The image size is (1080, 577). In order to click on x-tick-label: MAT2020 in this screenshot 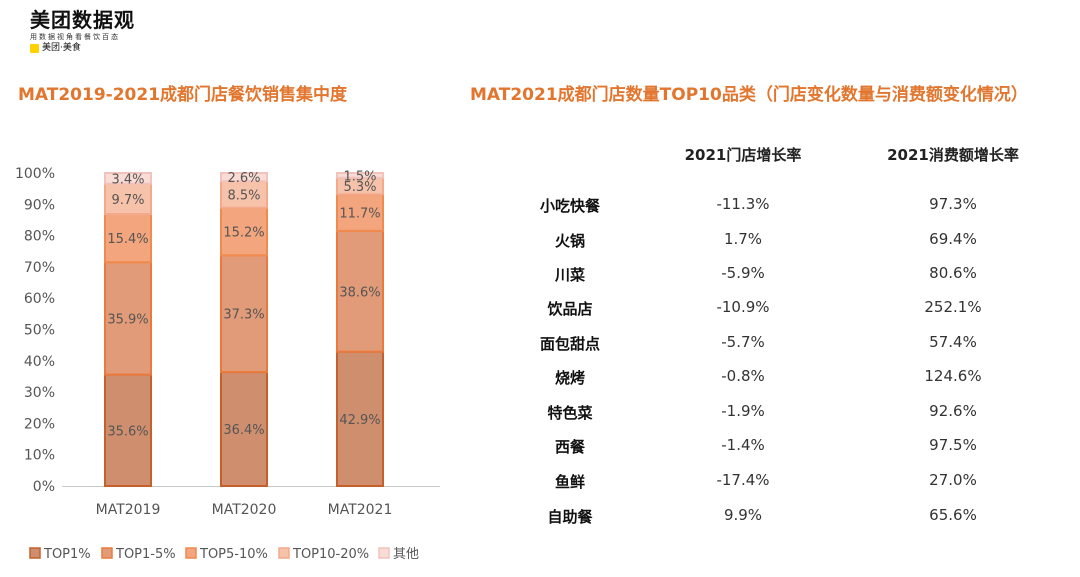, I will do `click(244, 510)`.